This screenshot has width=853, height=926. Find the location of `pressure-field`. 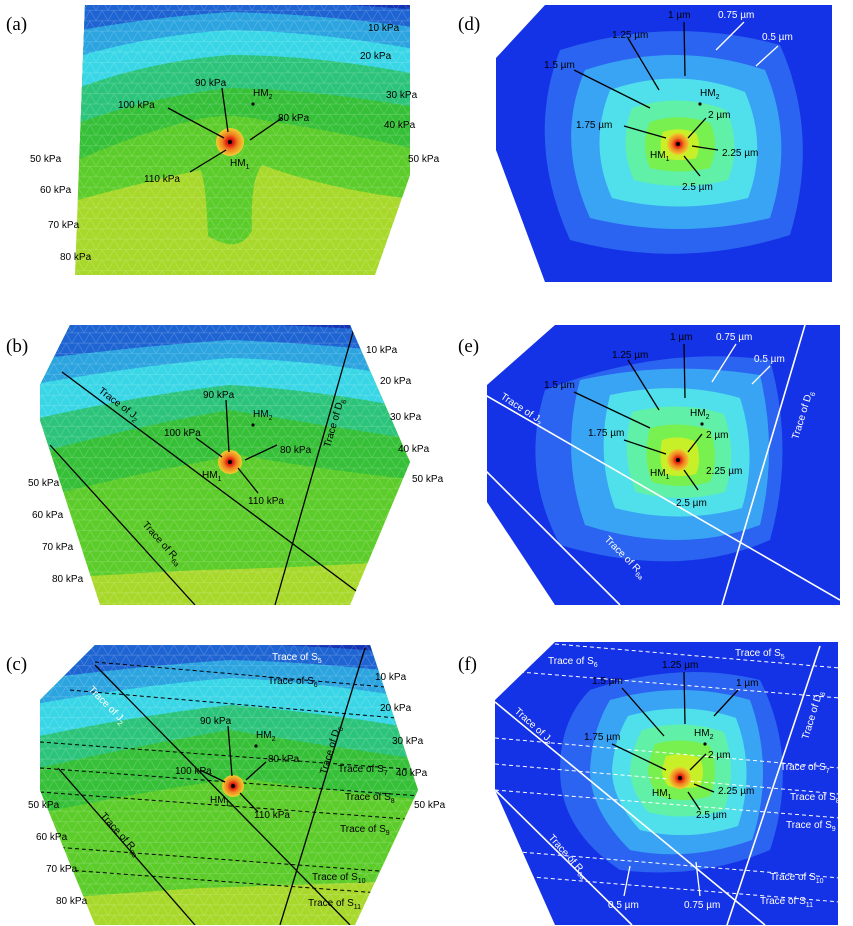

pressure-field is located at coordinates (225, 465).